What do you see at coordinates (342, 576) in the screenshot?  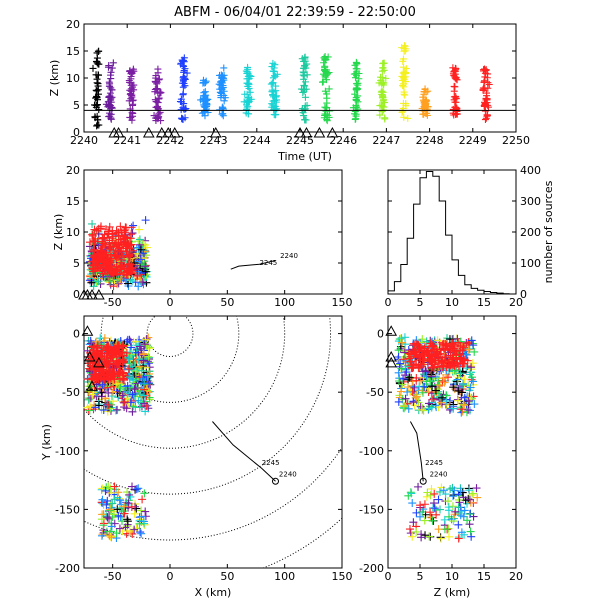 I see `x-tick-label: 150` at bounding box center [342, 576].